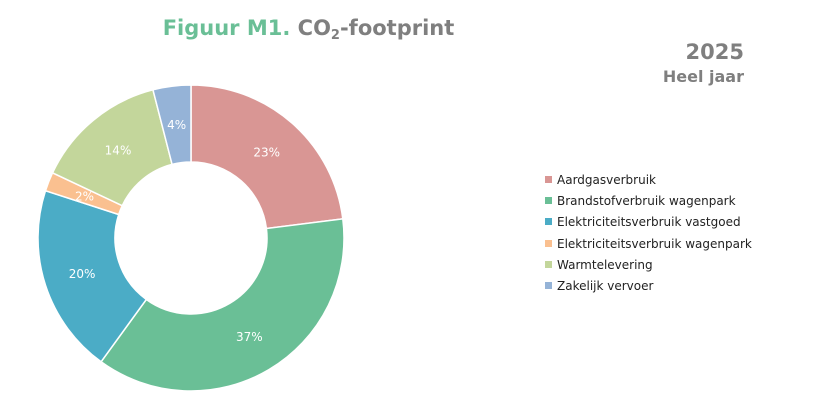  I want to click on legend-label: Brandstofverbruik wagenpark, so click(646, 201).